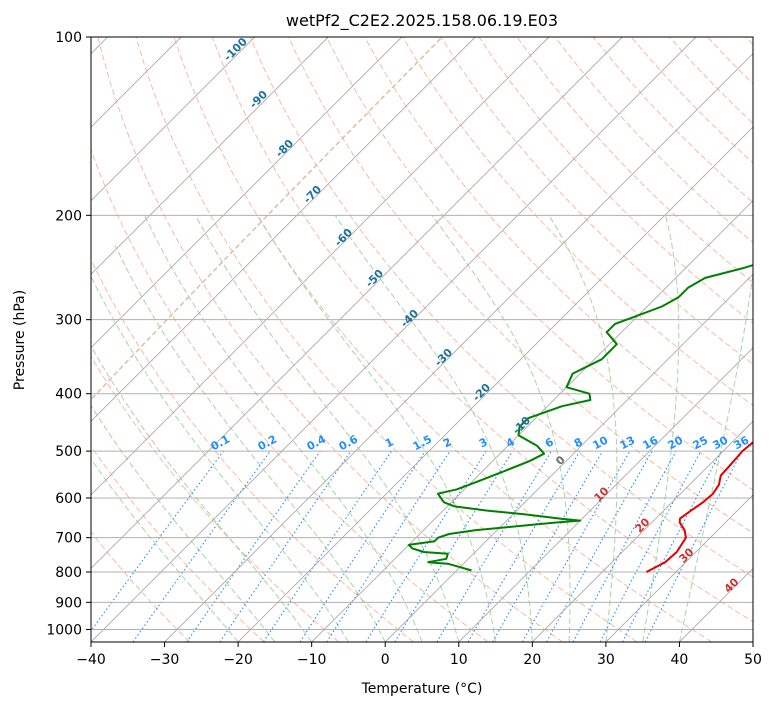 The image size is (775, 708). What do you see at coordinates (422, 689) in the screenshot?
I see `x-axis-title: Temperature (°C)` at bounding box center [422, 689].